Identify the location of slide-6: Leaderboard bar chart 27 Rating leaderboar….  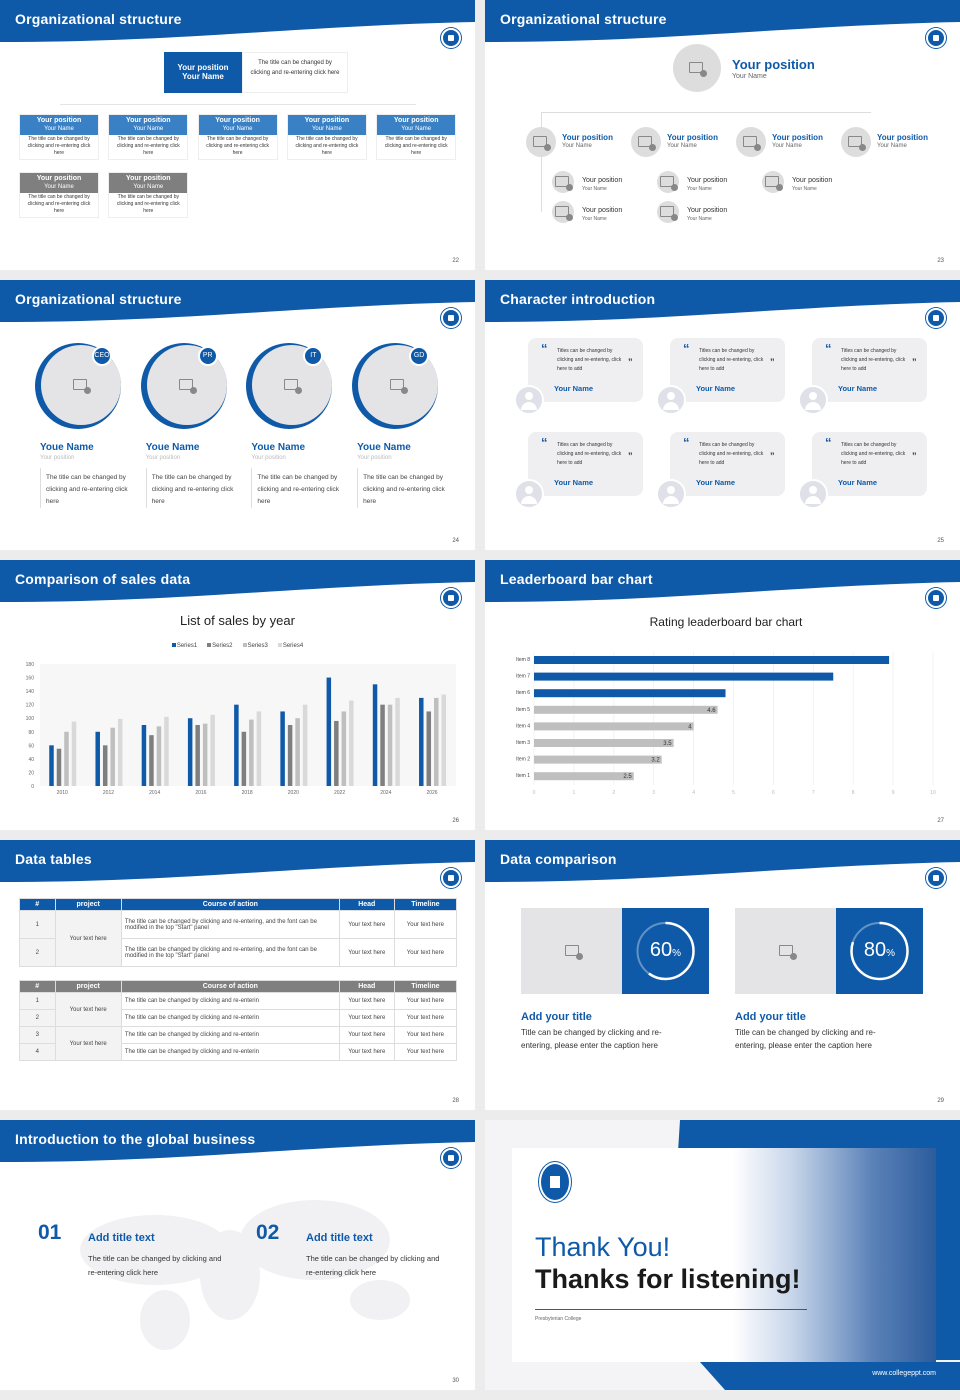
(722, 695).